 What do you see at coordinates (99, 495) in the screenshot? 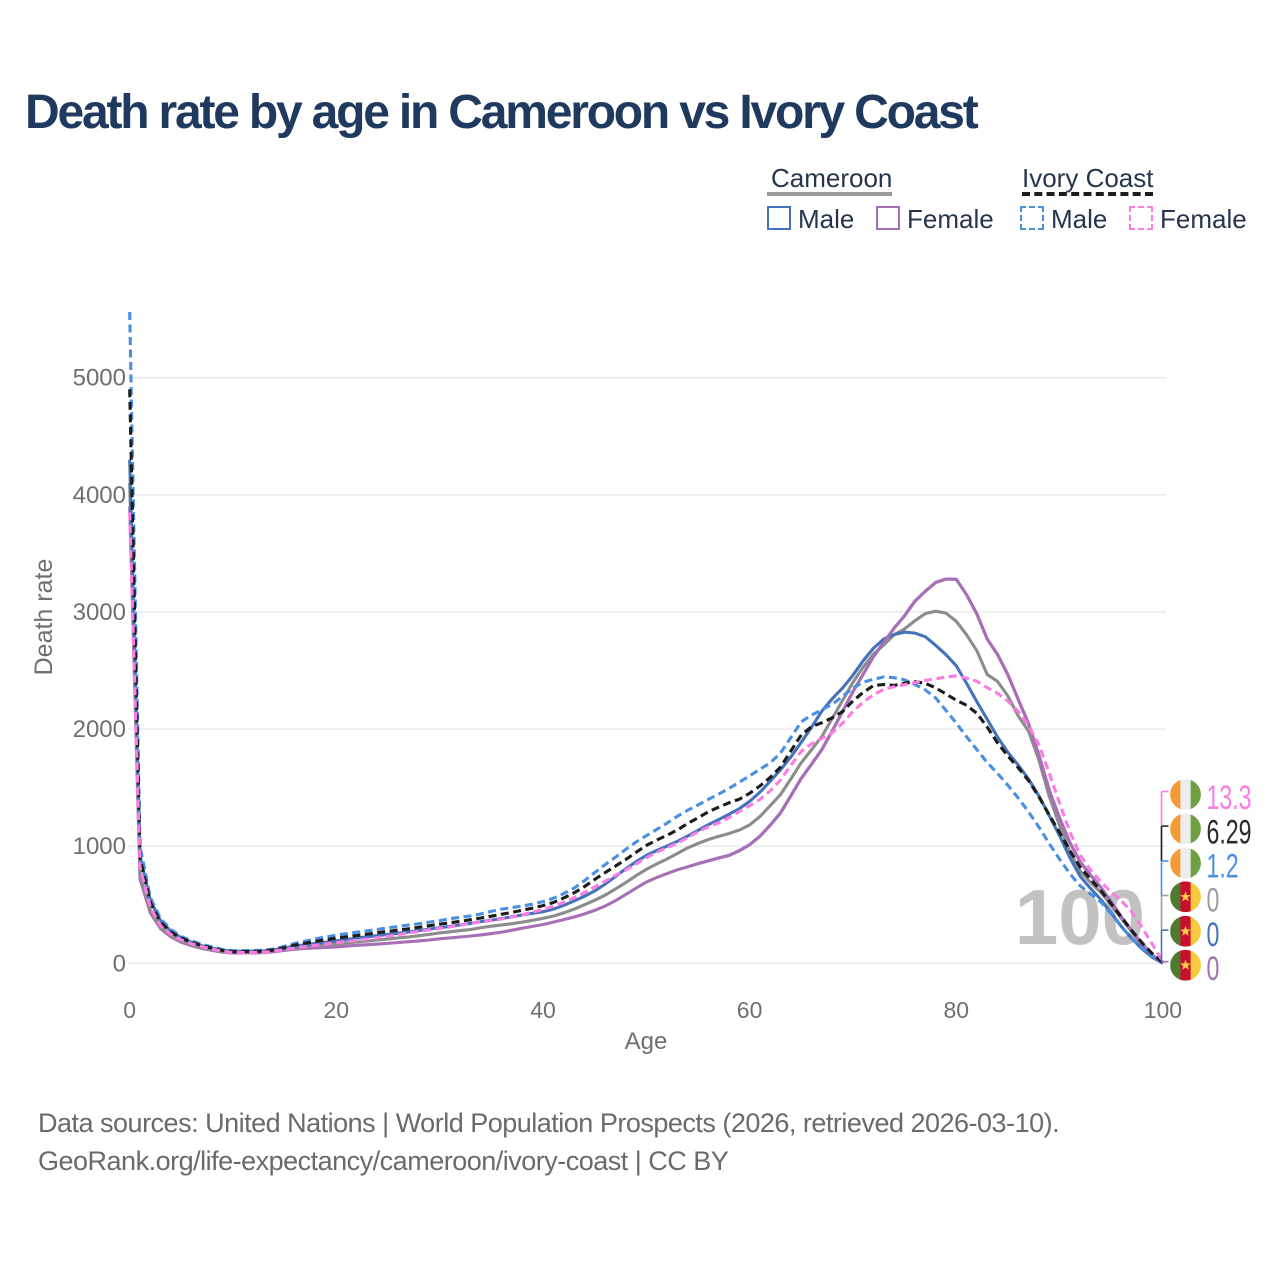
I see `svg-text: 4000` at bounding box center [99, 495].